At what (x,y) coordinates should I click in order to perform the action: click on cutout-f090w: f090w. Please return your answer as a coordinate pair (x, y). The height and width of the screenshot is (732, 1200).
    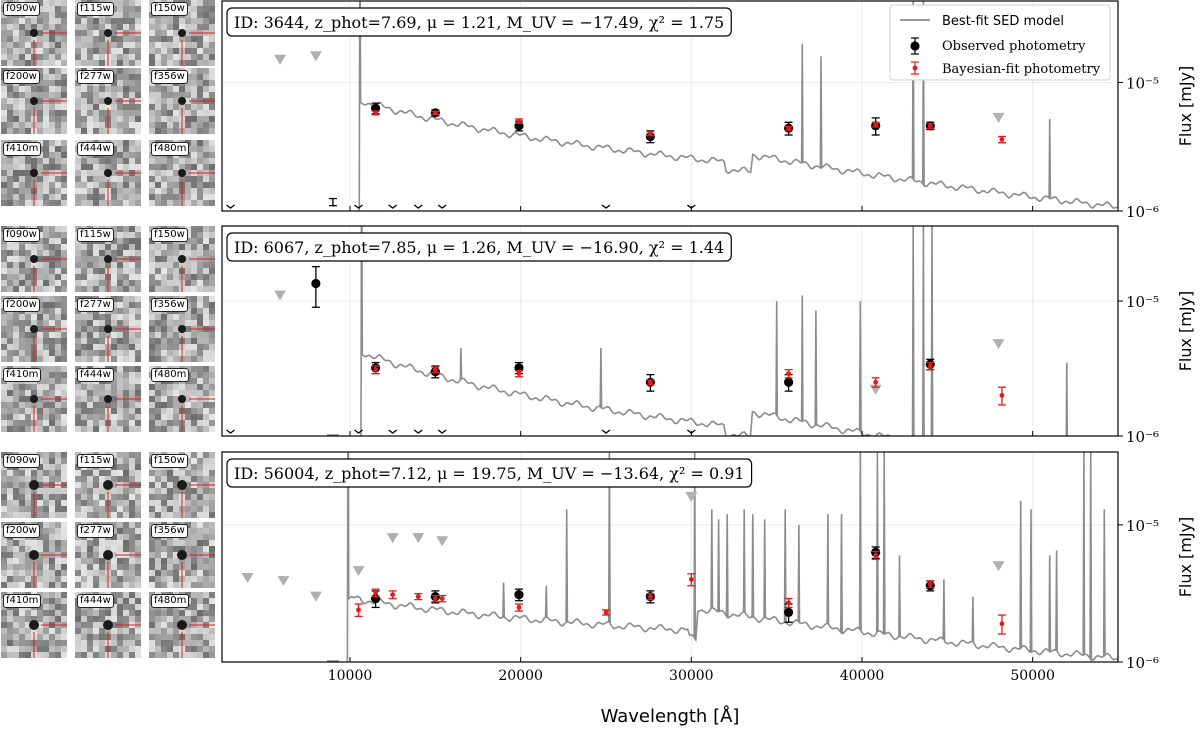
    Looking at the image, I should click on (34, 485).